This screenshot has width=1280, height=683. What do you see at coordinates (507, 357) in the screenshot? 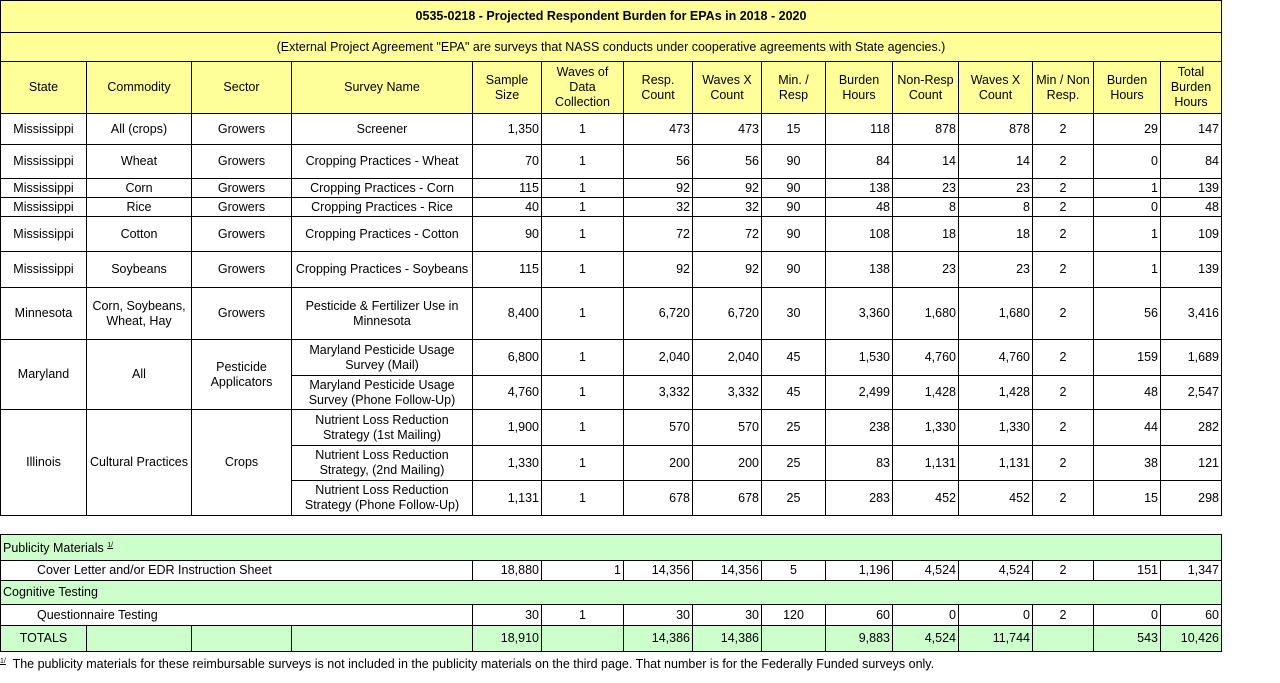
I see `value-cell: 6,800` at bounding box center [507, 357].